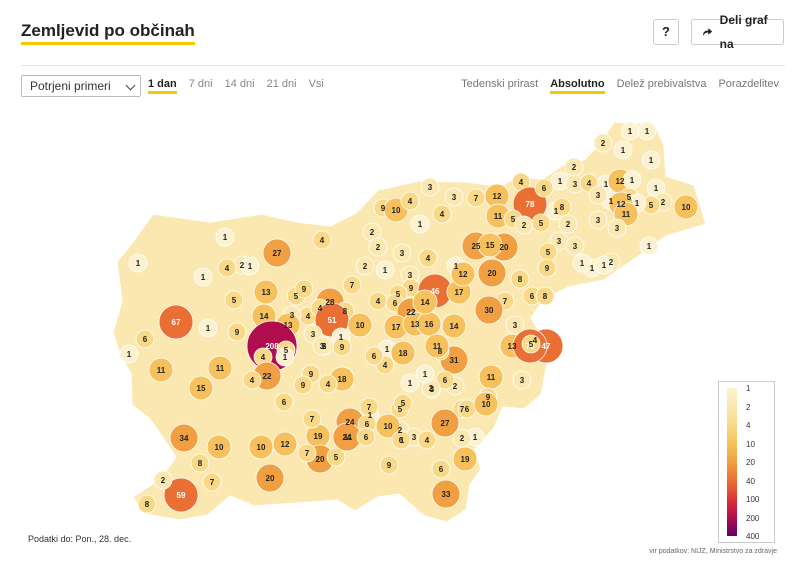 The height and width of the screenshot is (580, 799). Describe the element at coordinates (81, 86) in the screenshot. I see `metric-select: Potrjeni primeri` at that location.